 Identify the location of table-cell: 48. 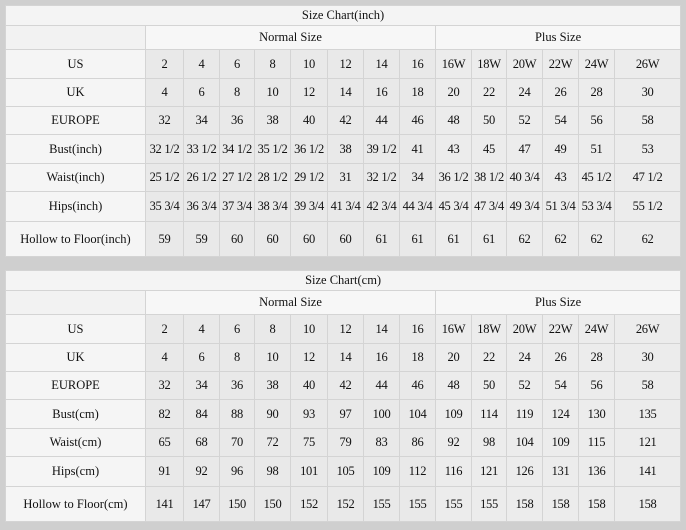
(453, 385).